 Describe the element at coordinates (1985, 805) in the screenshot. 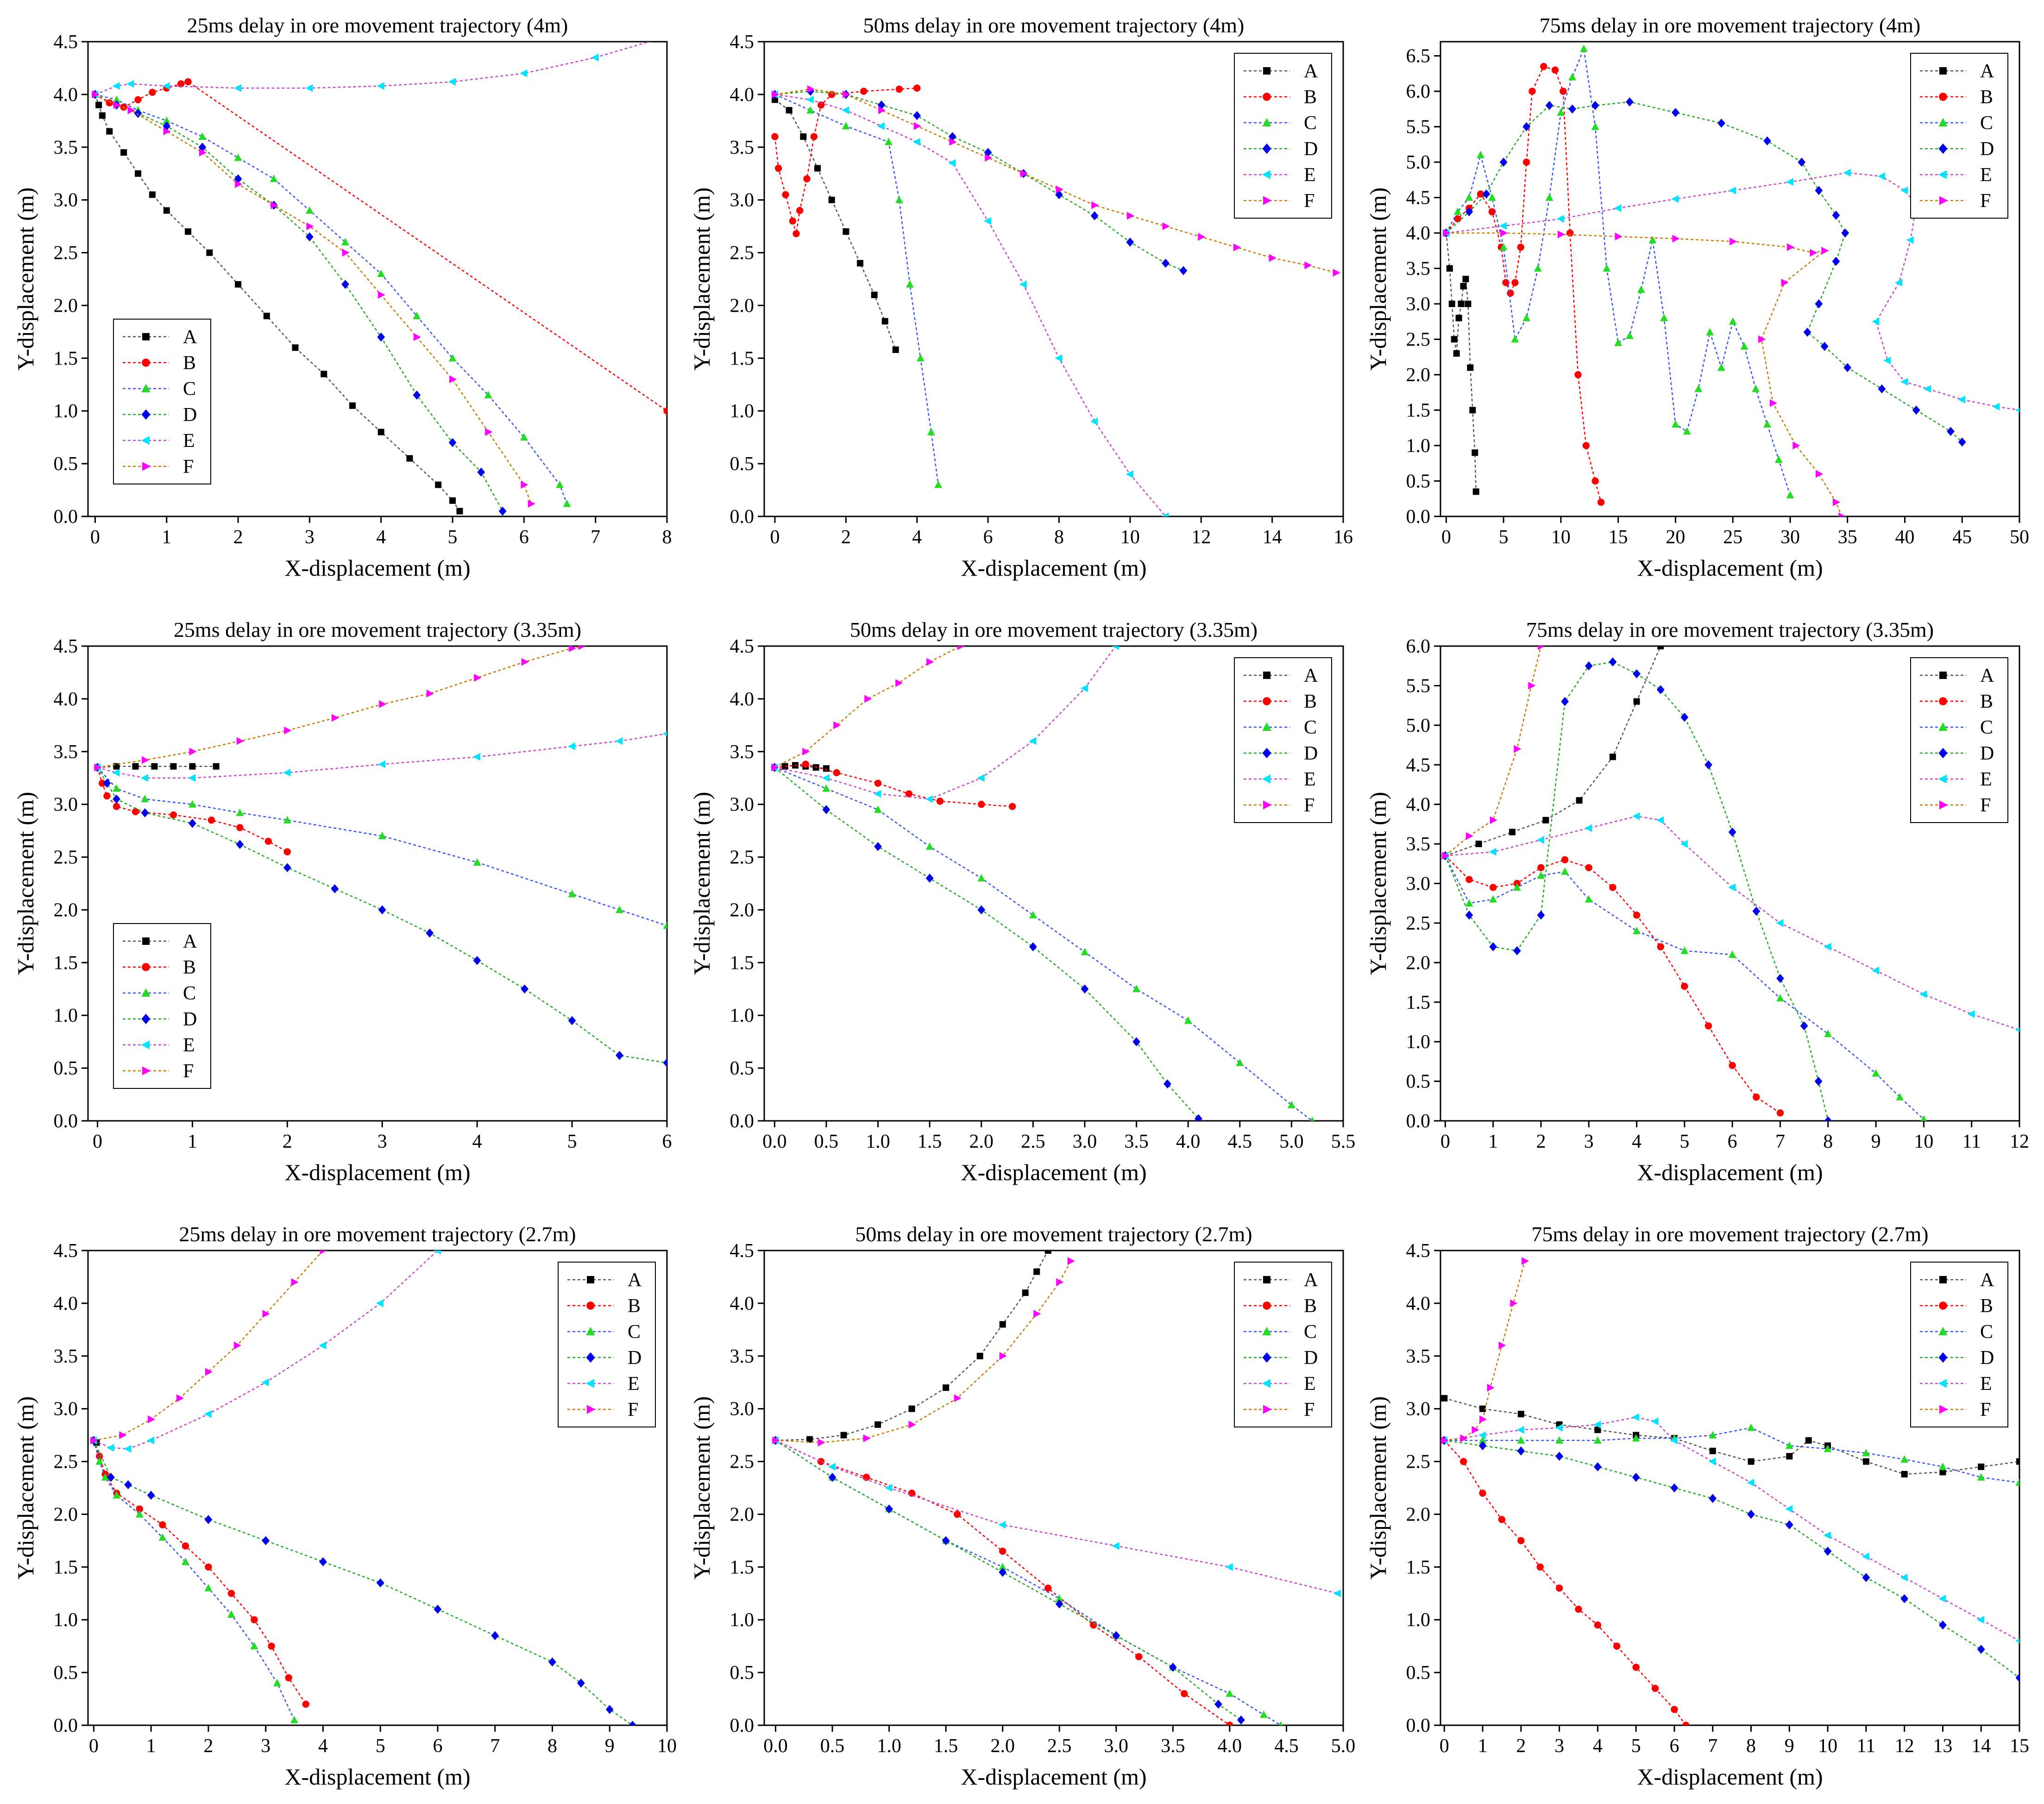

I see `legend-label: F` at that location.